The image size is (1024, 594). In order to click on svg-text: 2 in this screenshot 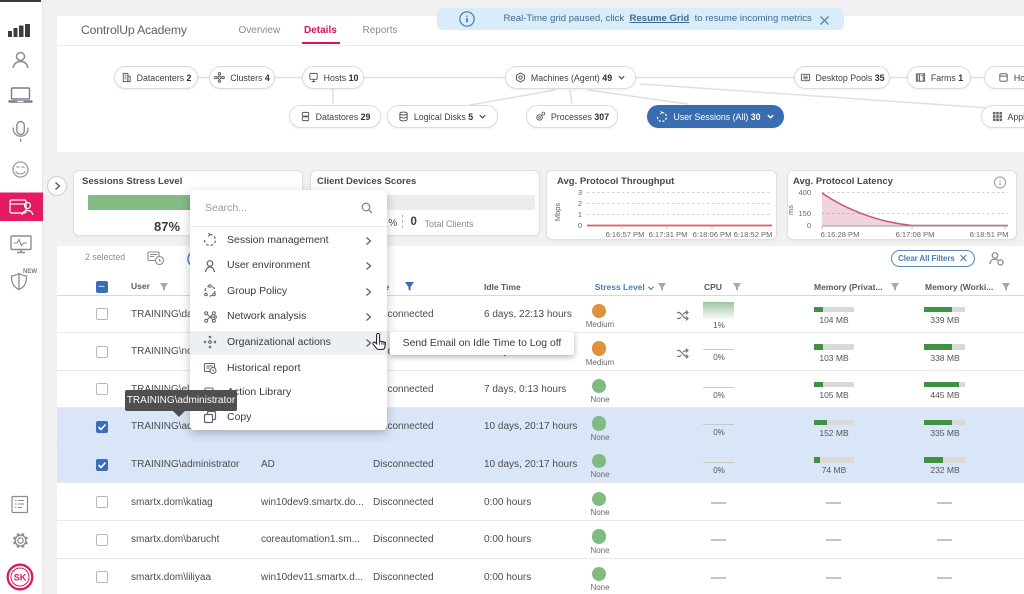, I will do `click(580, 203)`.